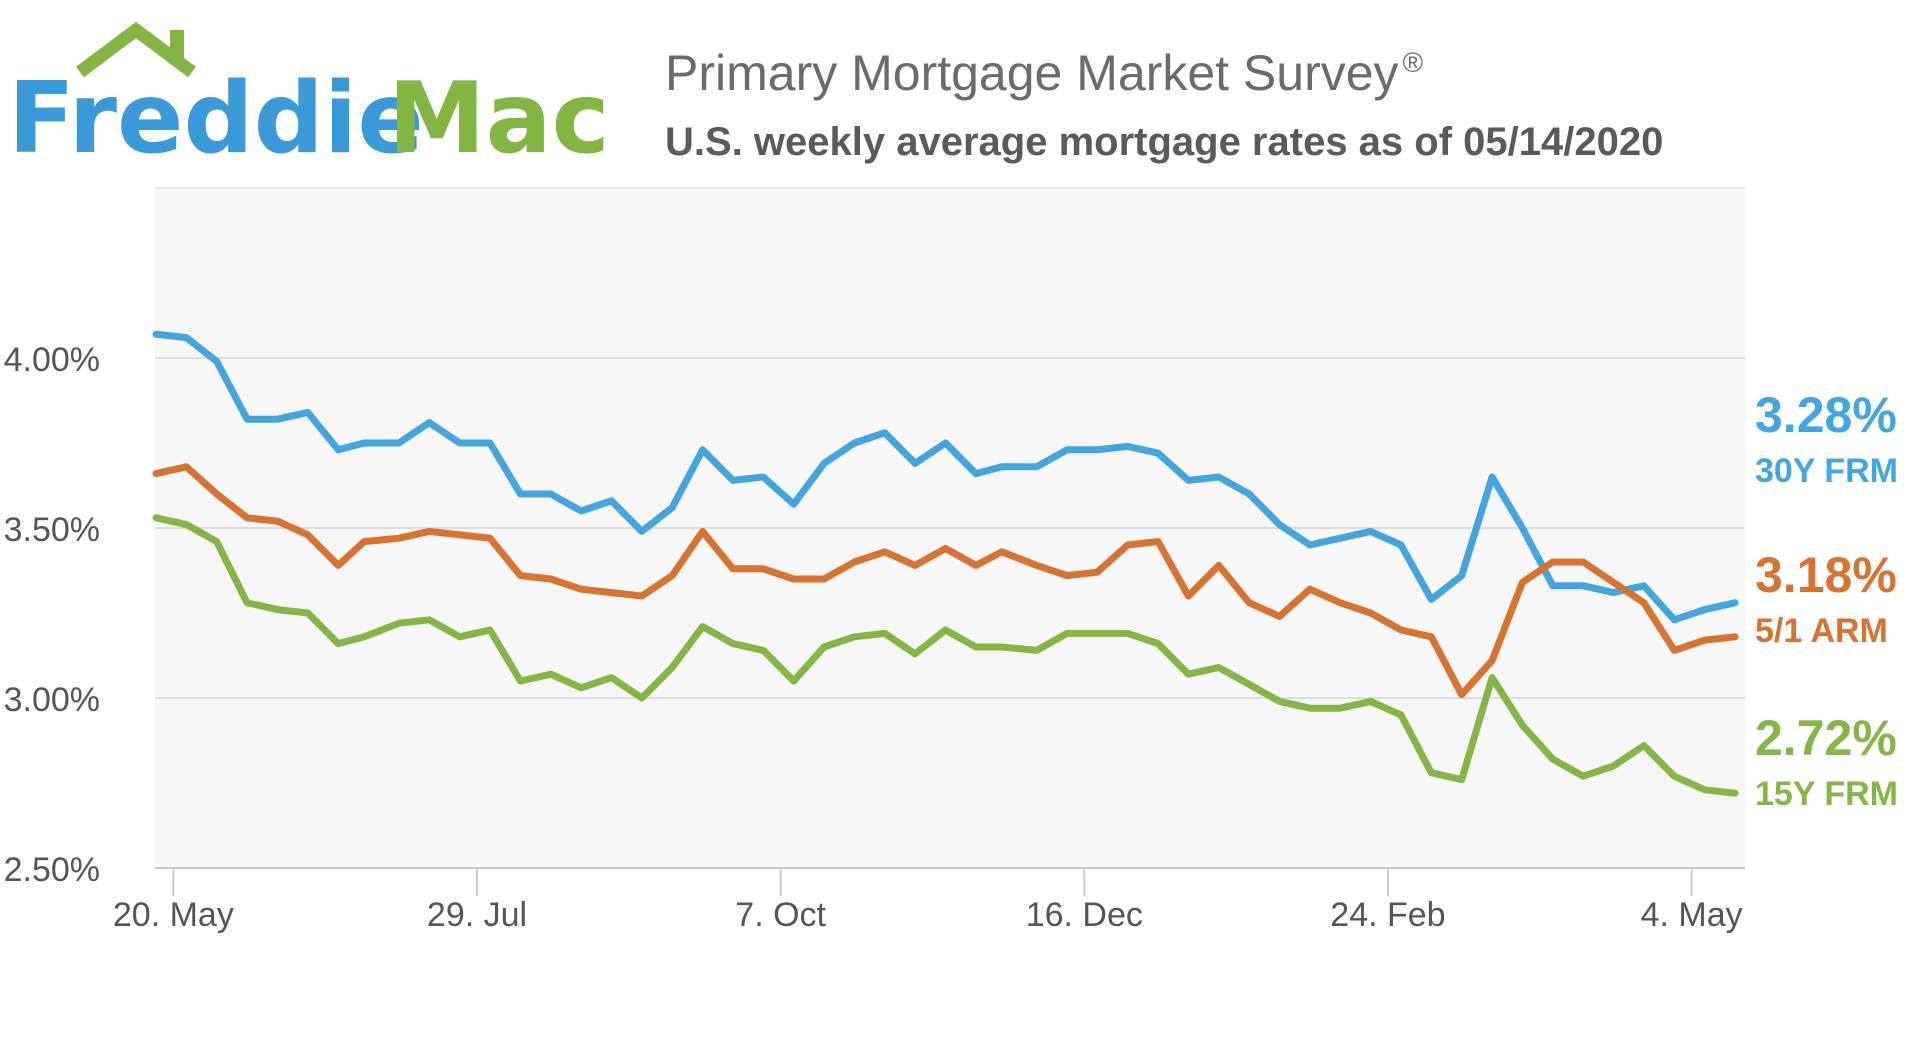  I want to click on legend-label-5-1-arm: 5/1 ARM, so click(1821, 631).